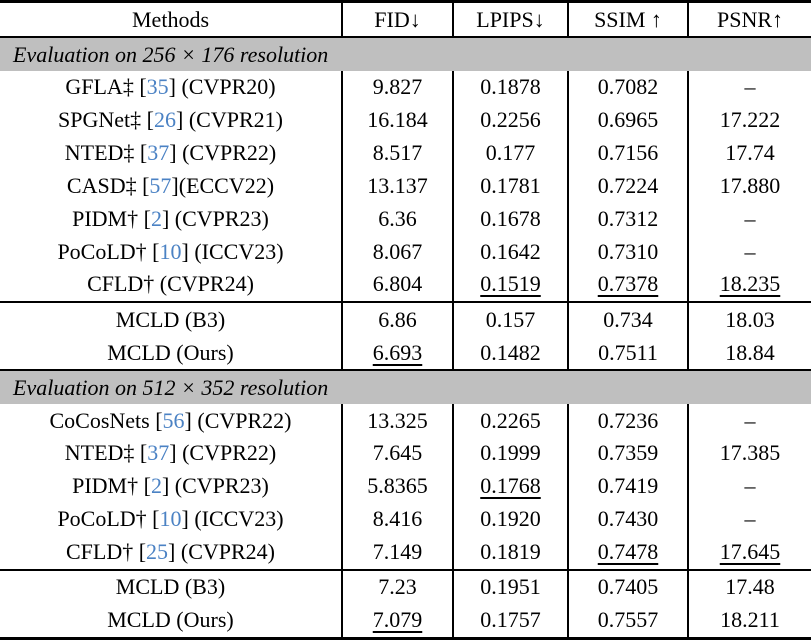 This screenshot has width=811, height=640. What do you see at coordinates (397, 251) in the screenshot?
I see `fid-value: 8.067` at bounding box center [397, 251].